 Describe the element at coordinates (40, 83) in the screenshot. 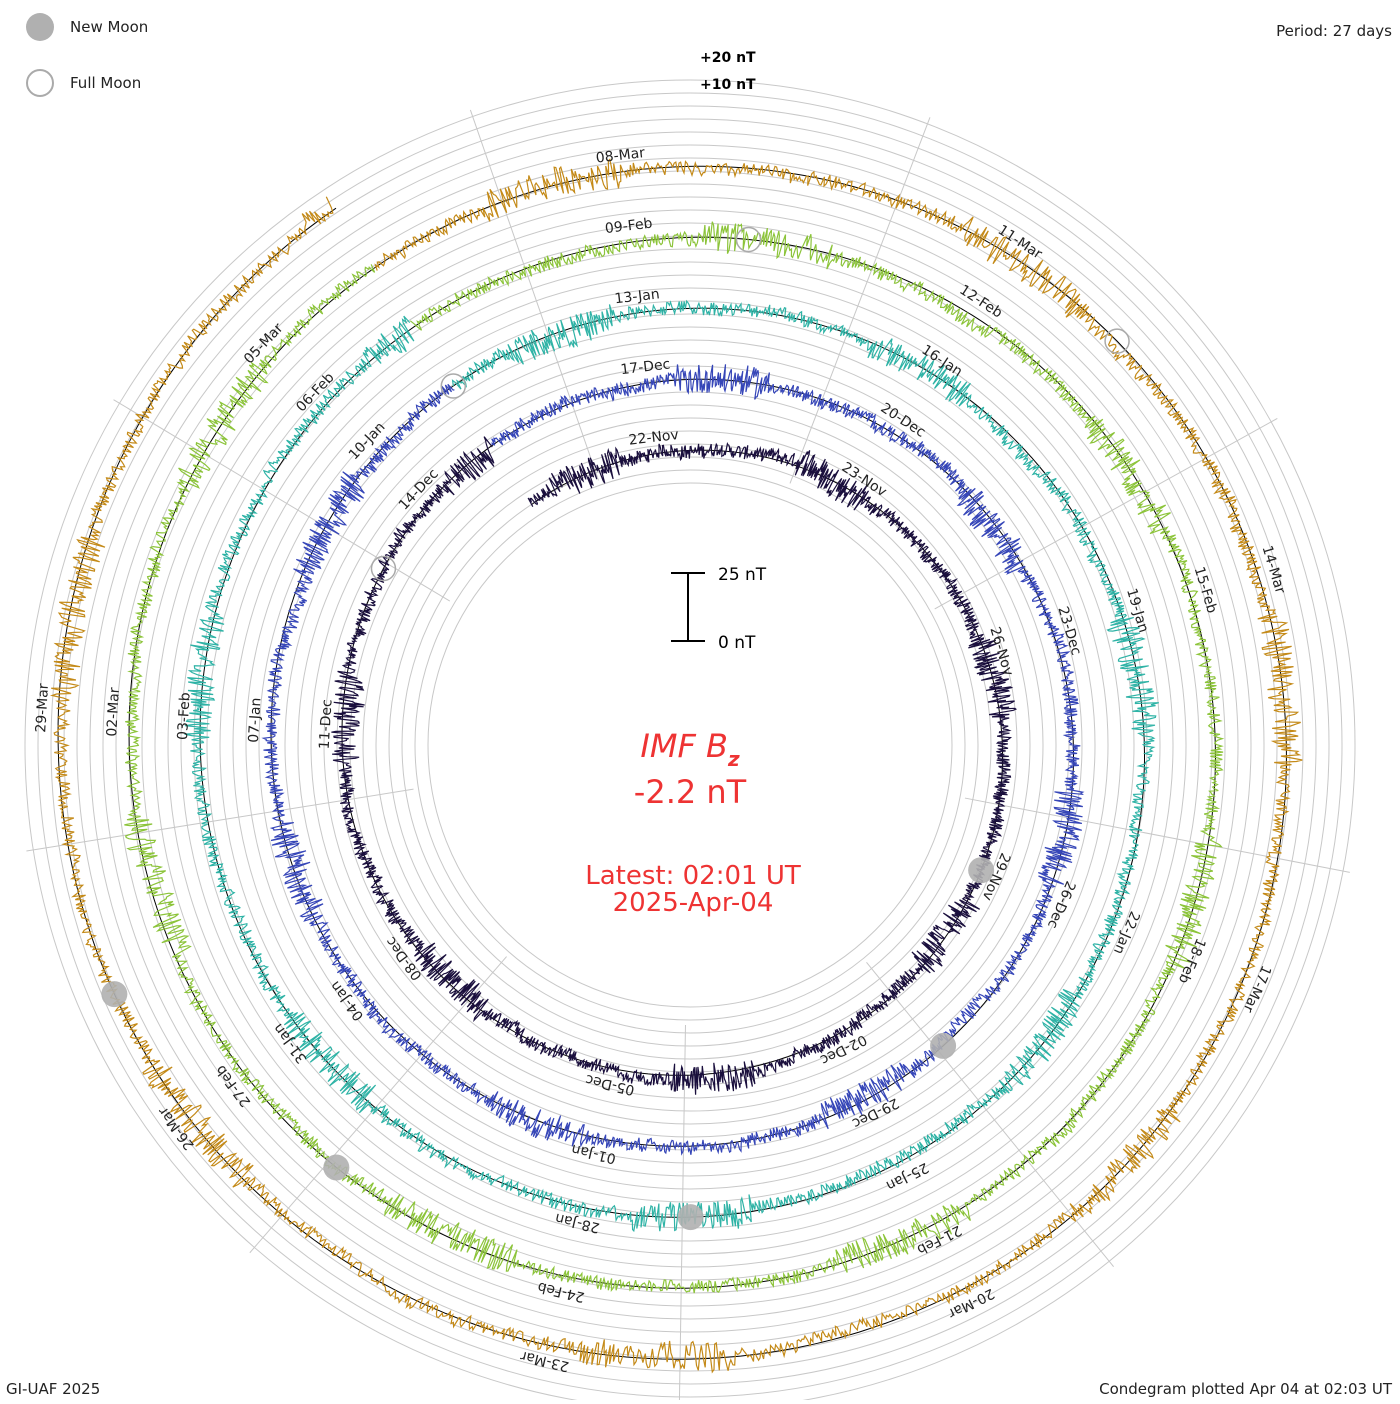

I see `full-moon-icon` at that location.